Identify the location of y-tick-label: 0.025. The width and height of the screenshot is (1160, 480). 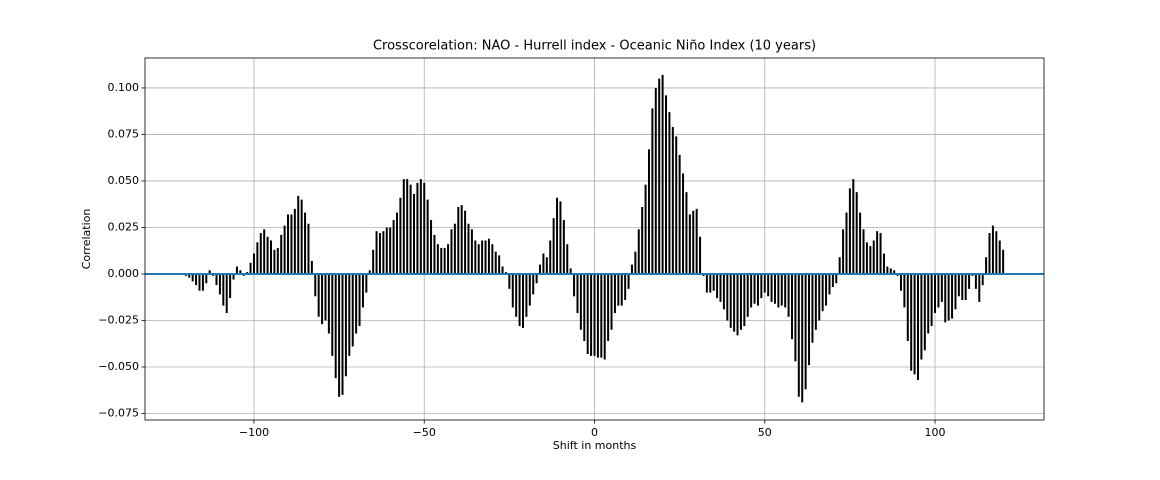
(124, 226).